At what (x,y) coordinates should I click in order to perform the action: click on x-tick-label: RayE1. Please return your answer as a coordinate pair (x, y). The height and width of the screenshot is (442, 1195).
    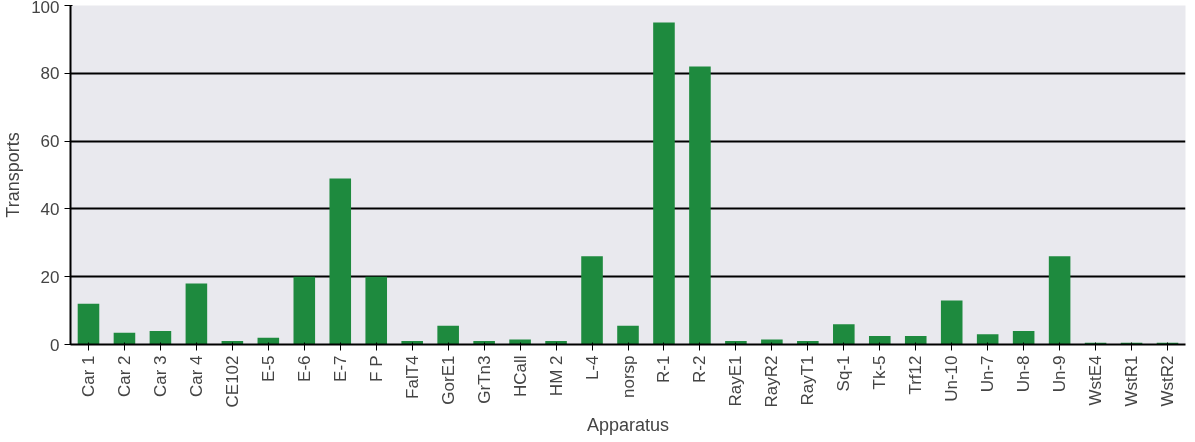
    Looking at the image, I should click on (736, 381).